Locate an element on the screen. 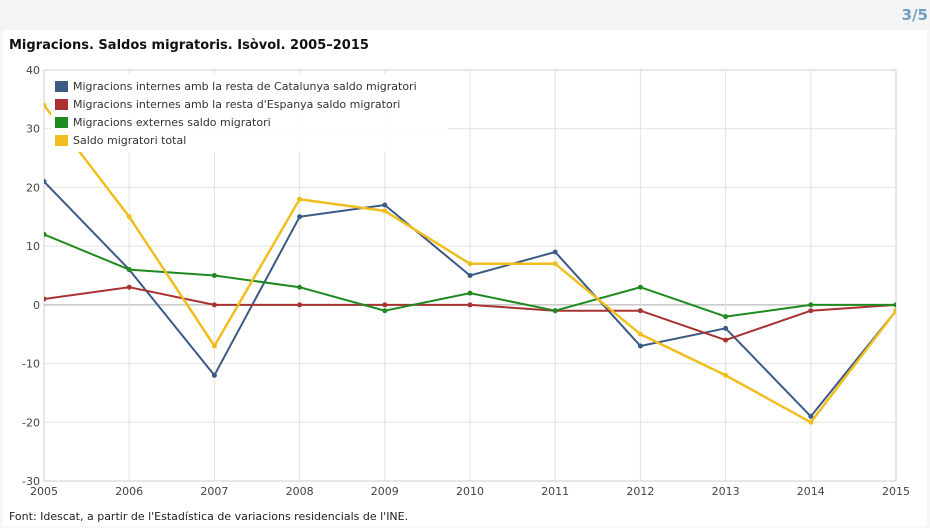 This screenshot has width=930, height=528. x-tick-label: 2005 is located at coordinates (44, 491).